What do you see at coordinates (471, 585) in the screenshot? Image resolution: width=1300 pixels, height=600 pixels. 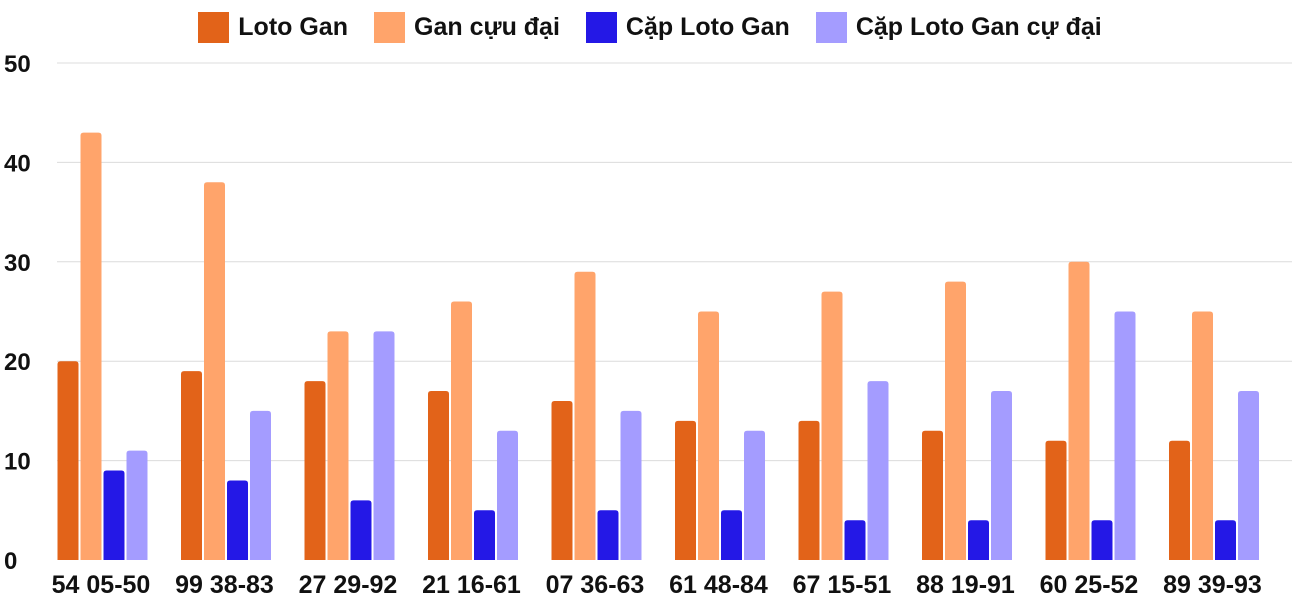 I see `x-tick-label: 21 16-61` at bounding box center [471, 585].